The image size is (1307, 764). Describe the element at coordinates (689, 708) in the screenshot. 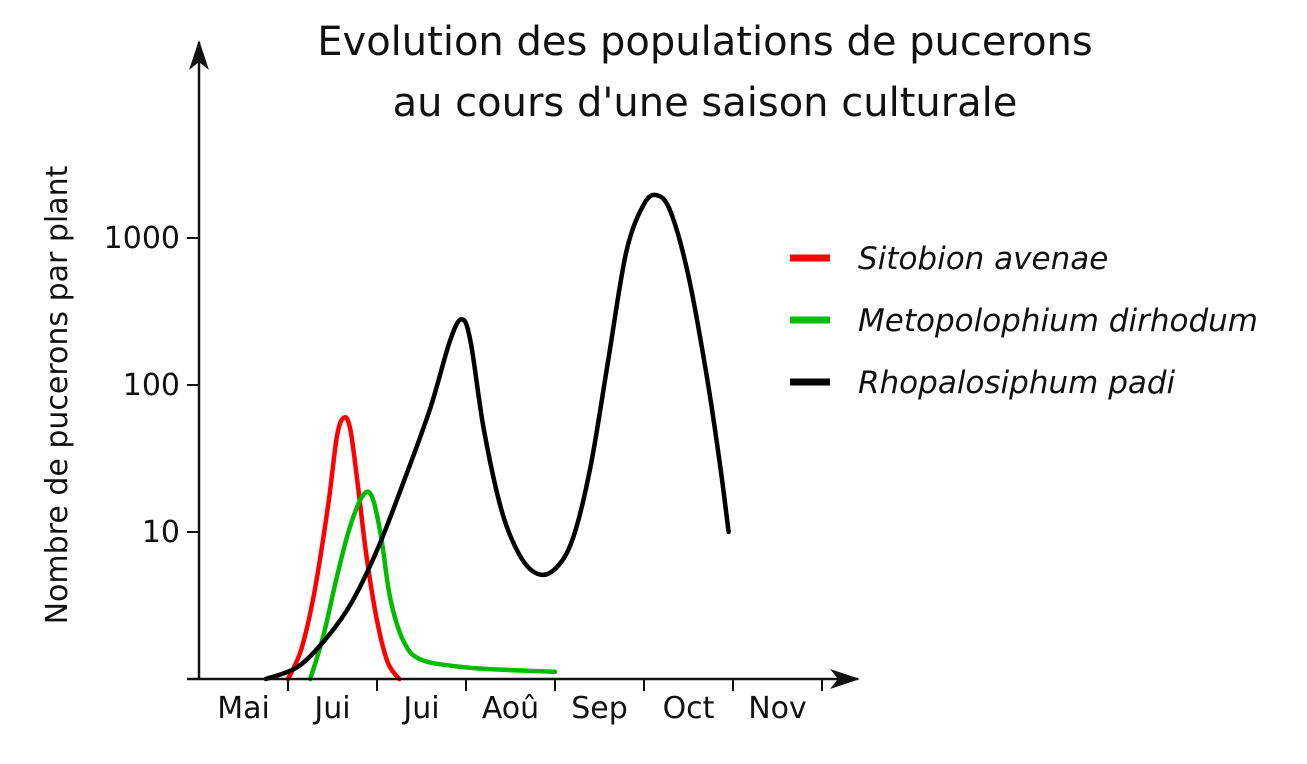

I see `x-tick-label: Oct` at that location.